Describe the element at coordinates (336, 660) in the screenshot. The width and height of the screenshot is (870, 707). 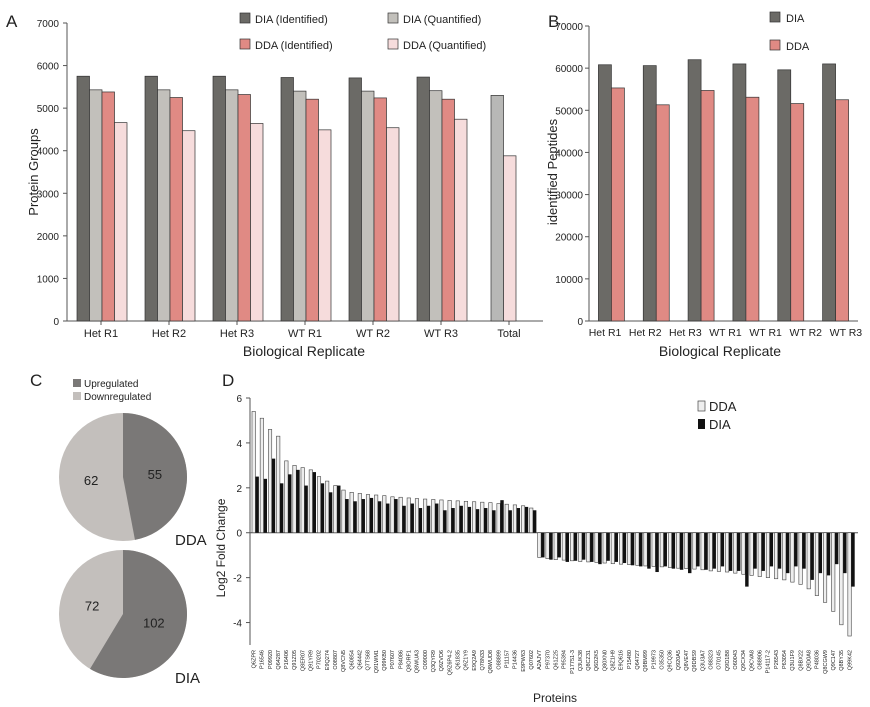
I see `d-x-tick-label: O08807` at that location.